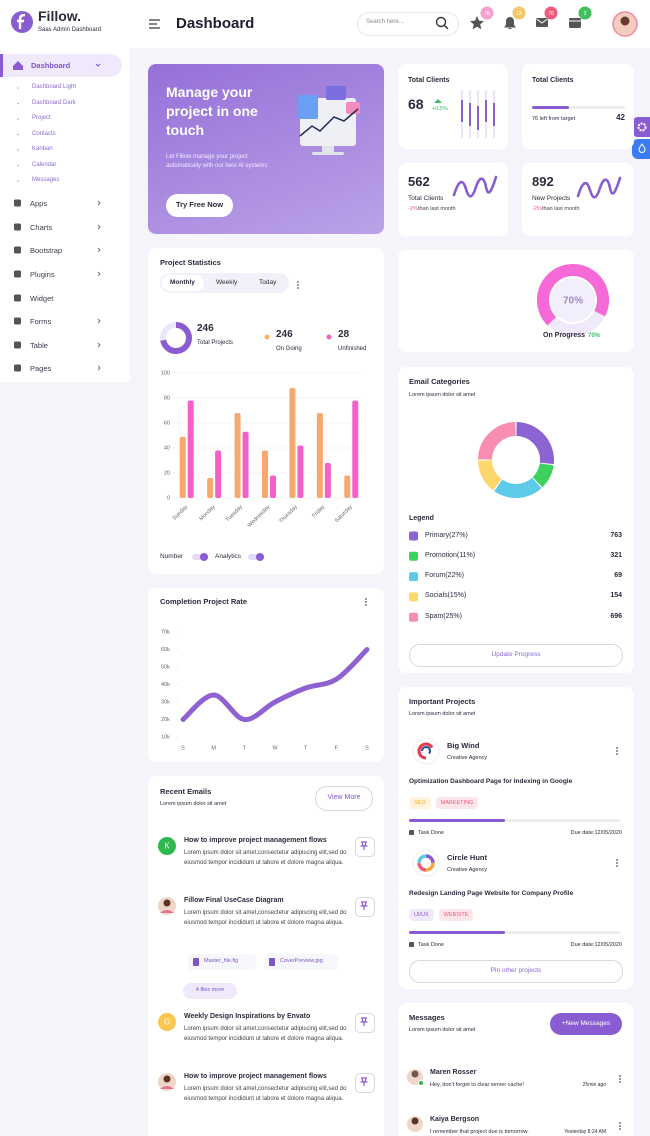  I want to click on message-name: Kaiya Bergson, so click(455, 1119).